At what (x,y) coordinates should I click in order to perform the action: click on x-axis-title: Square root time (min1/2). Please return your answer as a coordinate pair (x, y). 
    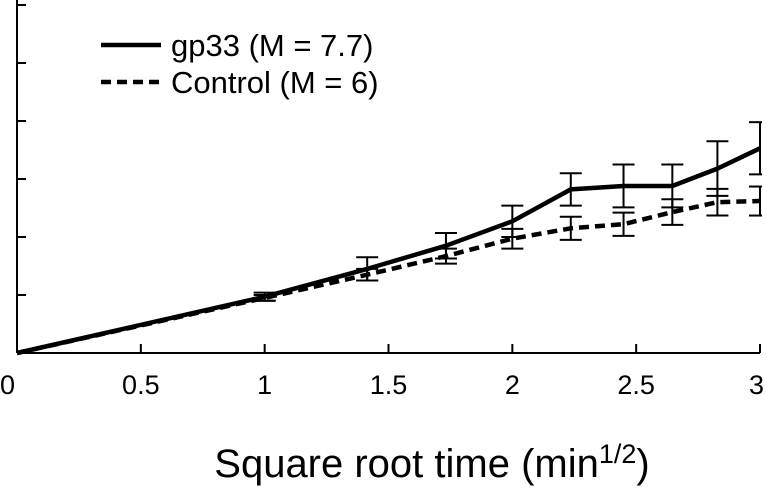
    Looking at the image, I should click on (431, 462).